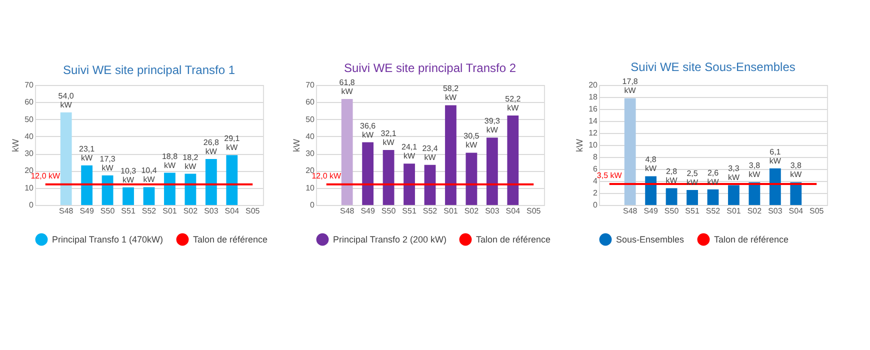  Describe the element at coordinates (190, 161) in the screenshot. I see `data-label: 18,2 kW` at that location.